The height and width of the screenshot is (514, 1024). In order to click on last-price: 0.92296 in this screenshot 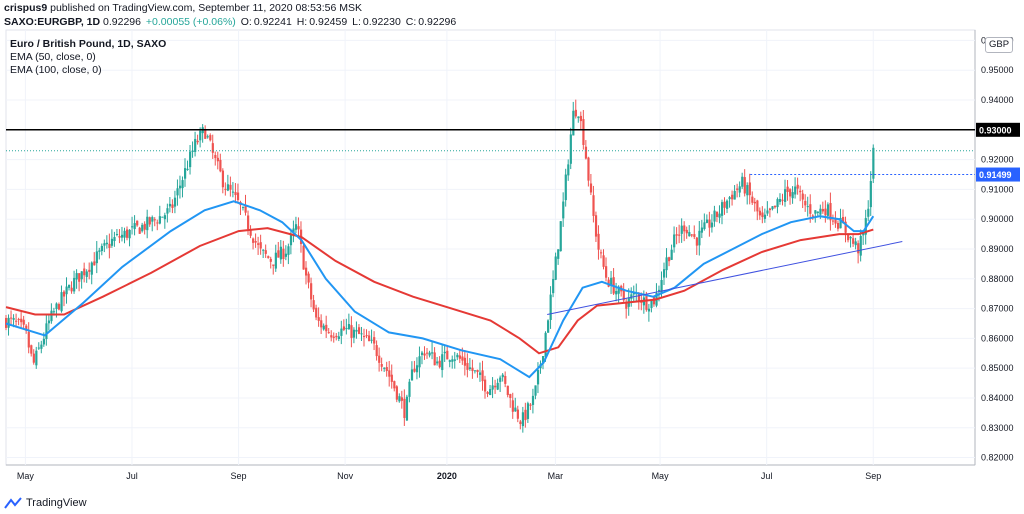, I will do `click(122, 22)`.